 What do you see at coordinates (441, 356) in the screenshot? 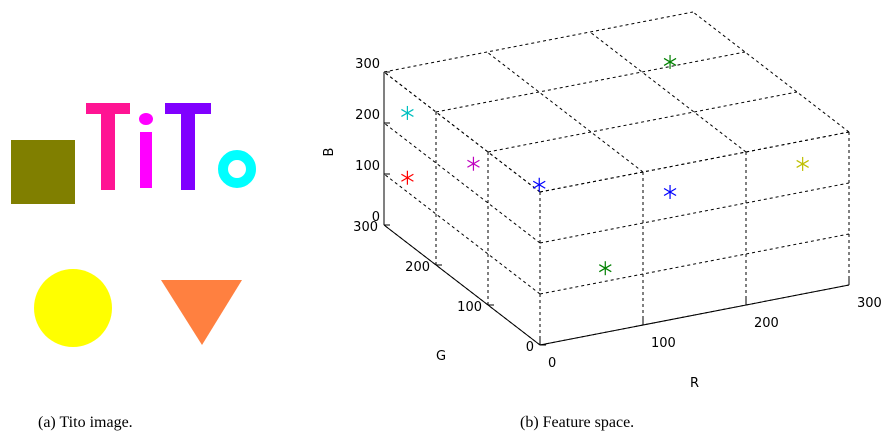
I see `y-axis-label: G` at bounding box center [441, 356].